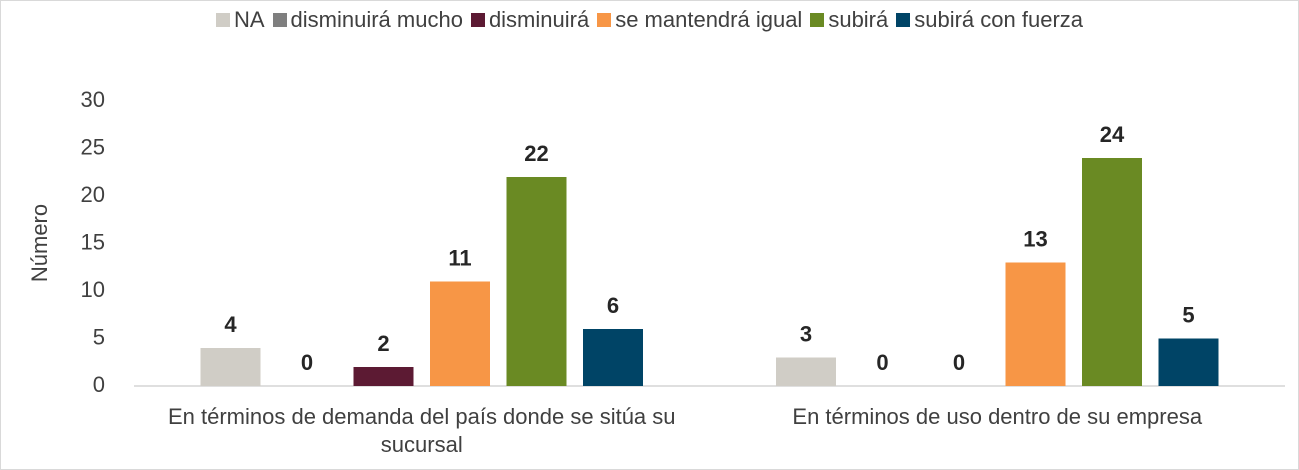 This screenshot has width=1299, height=470. Describe the element at coordinates (93, 194) in the screenshot. I see `y-tick-label: 20` at that location.